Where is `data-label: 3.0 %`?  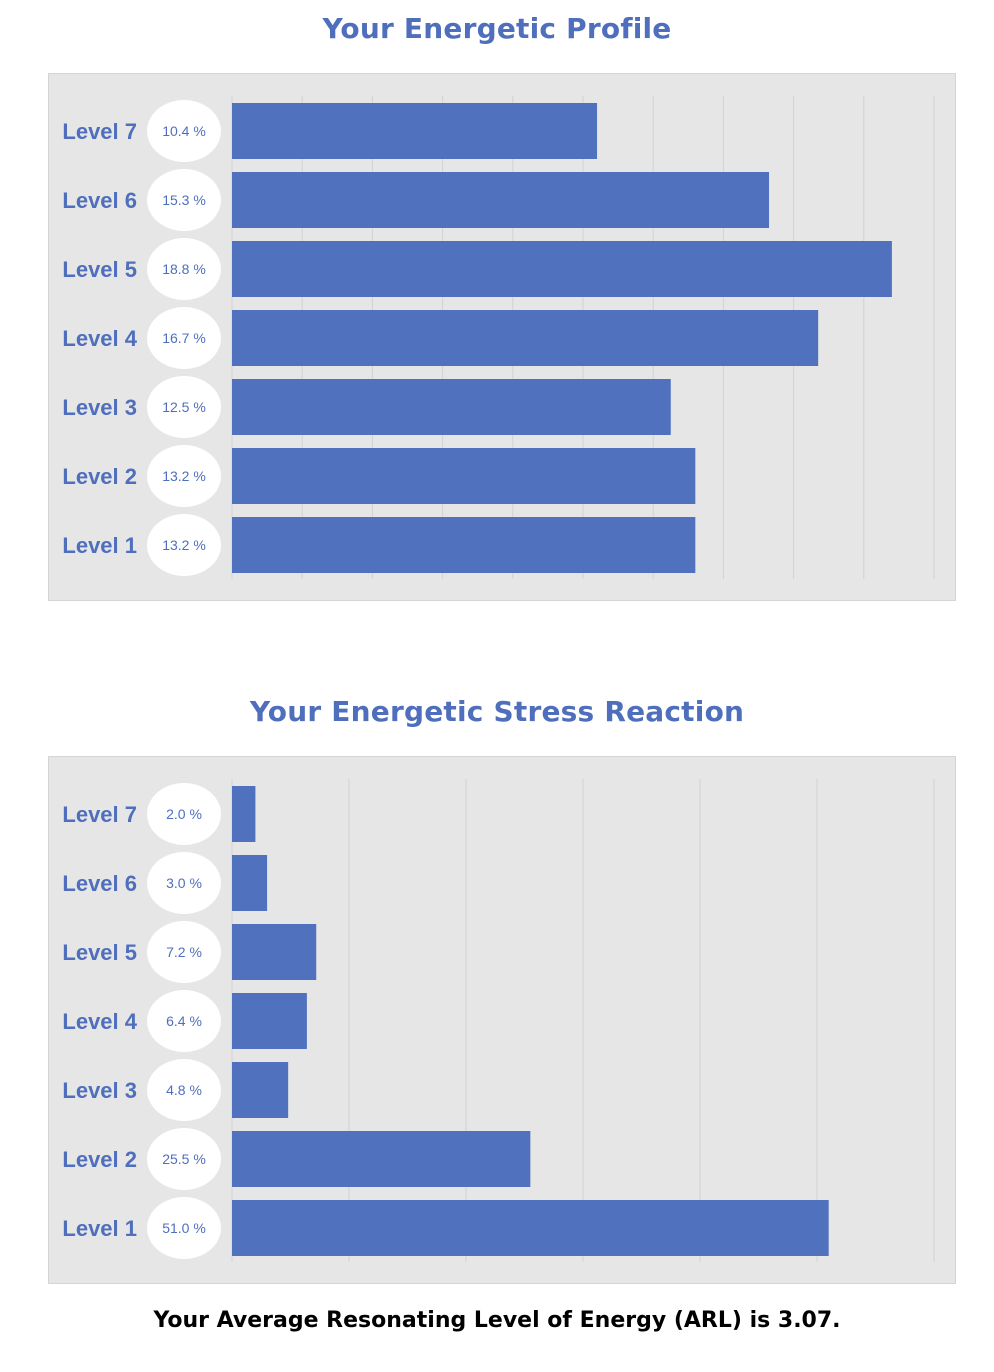 data-label: 3.0 % is located at coordinates (184, 883).